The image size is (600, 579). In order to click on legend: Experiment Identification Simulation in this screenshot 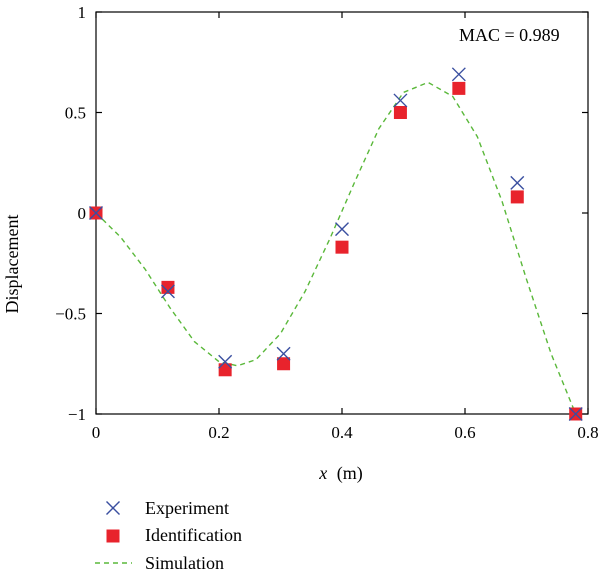, I will do `click(168, 535)`.